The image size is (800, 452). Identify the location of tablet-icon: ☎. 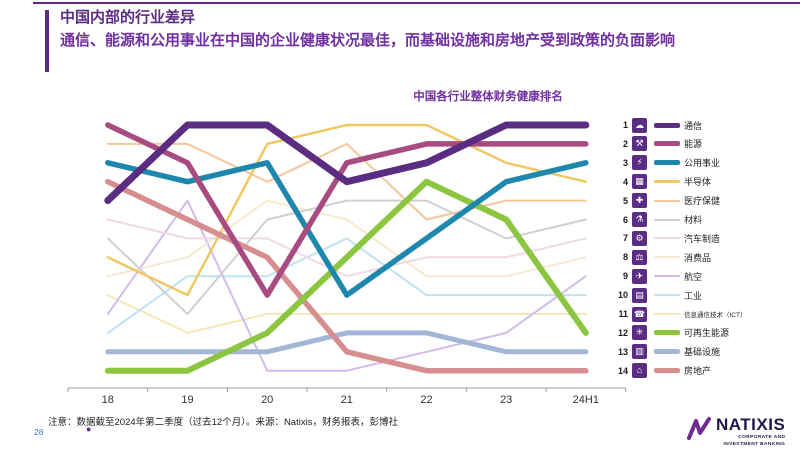
(639, 314).